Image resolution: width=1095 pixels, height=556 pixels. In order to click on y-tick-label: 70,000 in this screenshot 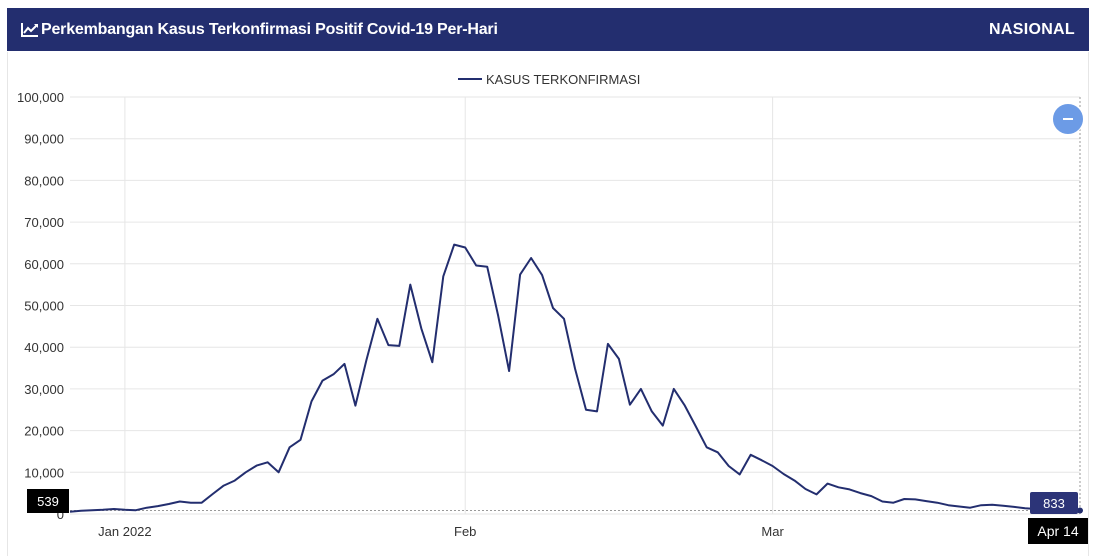, I will do `click(44, 222)`.